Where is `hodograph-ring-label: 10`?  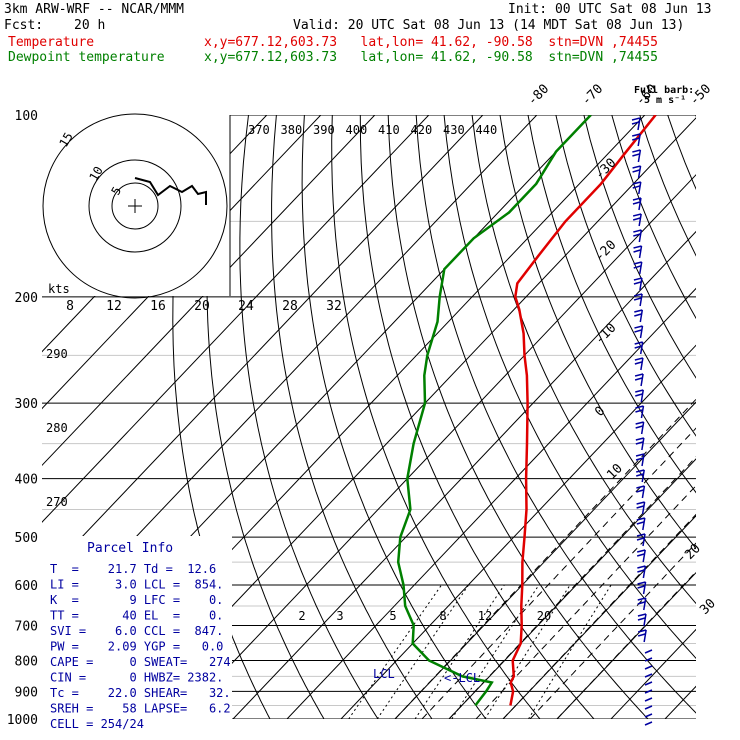 hodograph-ring-label: 10 is located at coordinates (95, 174).